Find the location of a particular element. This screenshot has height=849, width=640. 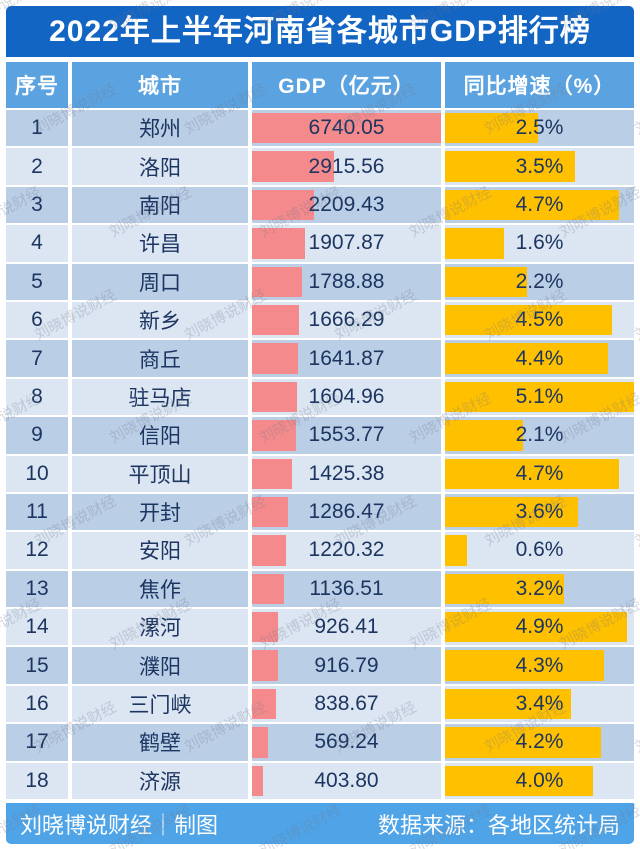

rank-value: 14 is located at coordinates (37, 627).